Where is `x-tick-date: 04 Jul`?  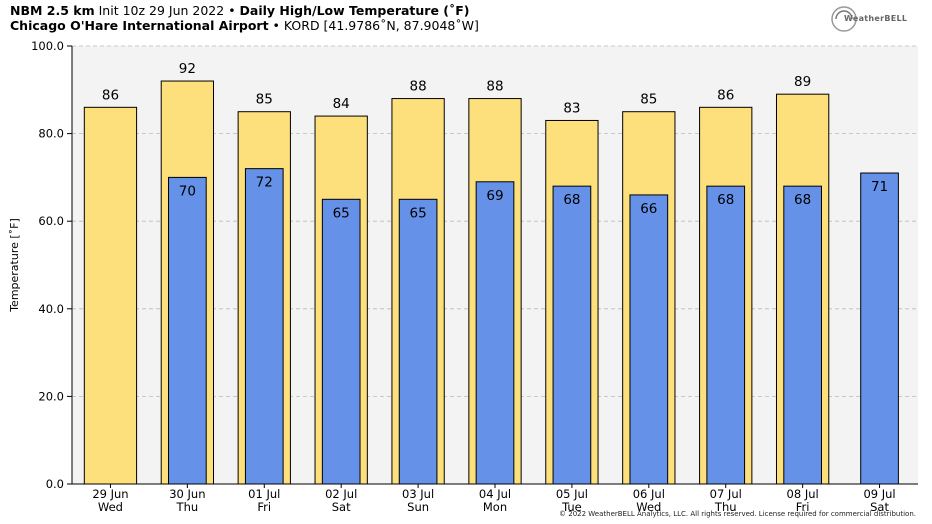 x-tick-date: 04 Jul is located at coordinates (495, 494).